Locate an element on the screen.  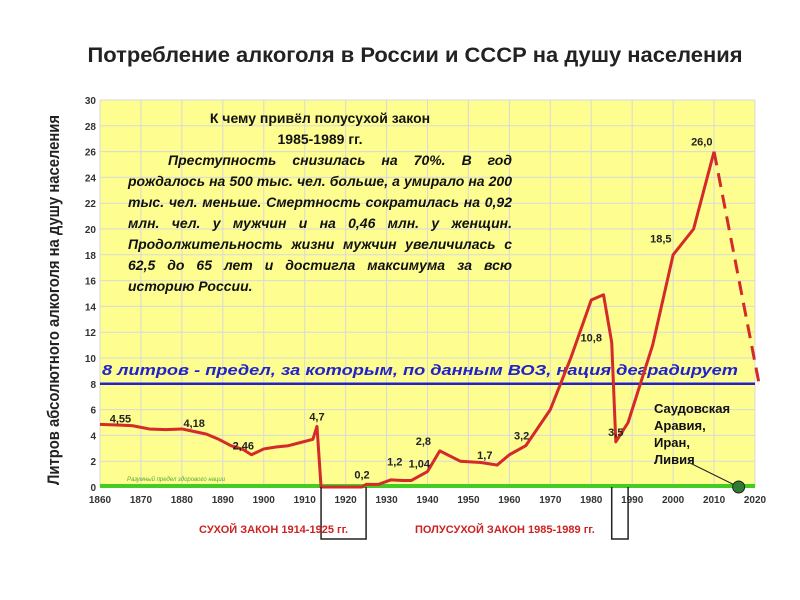
data-label: 1,04 is located at coordinates (420, 465).